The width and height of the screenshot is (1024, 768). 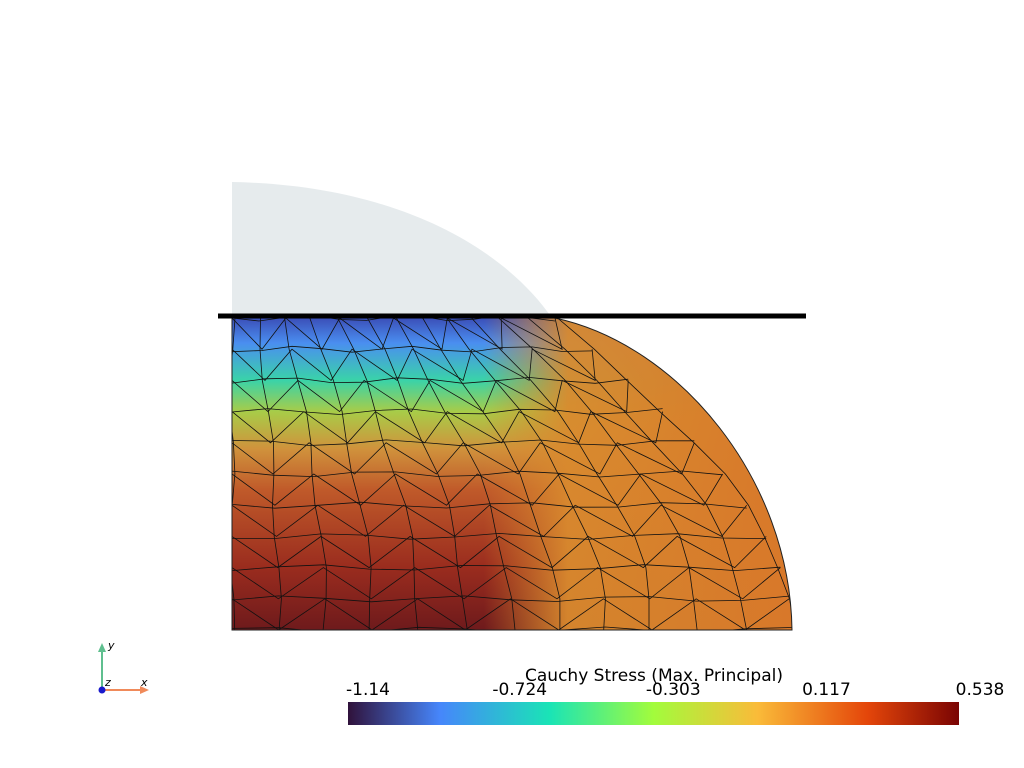 I want to click on colorbar-title: Cauchy Stress (Max. Principal), so click(x=654, y=676).